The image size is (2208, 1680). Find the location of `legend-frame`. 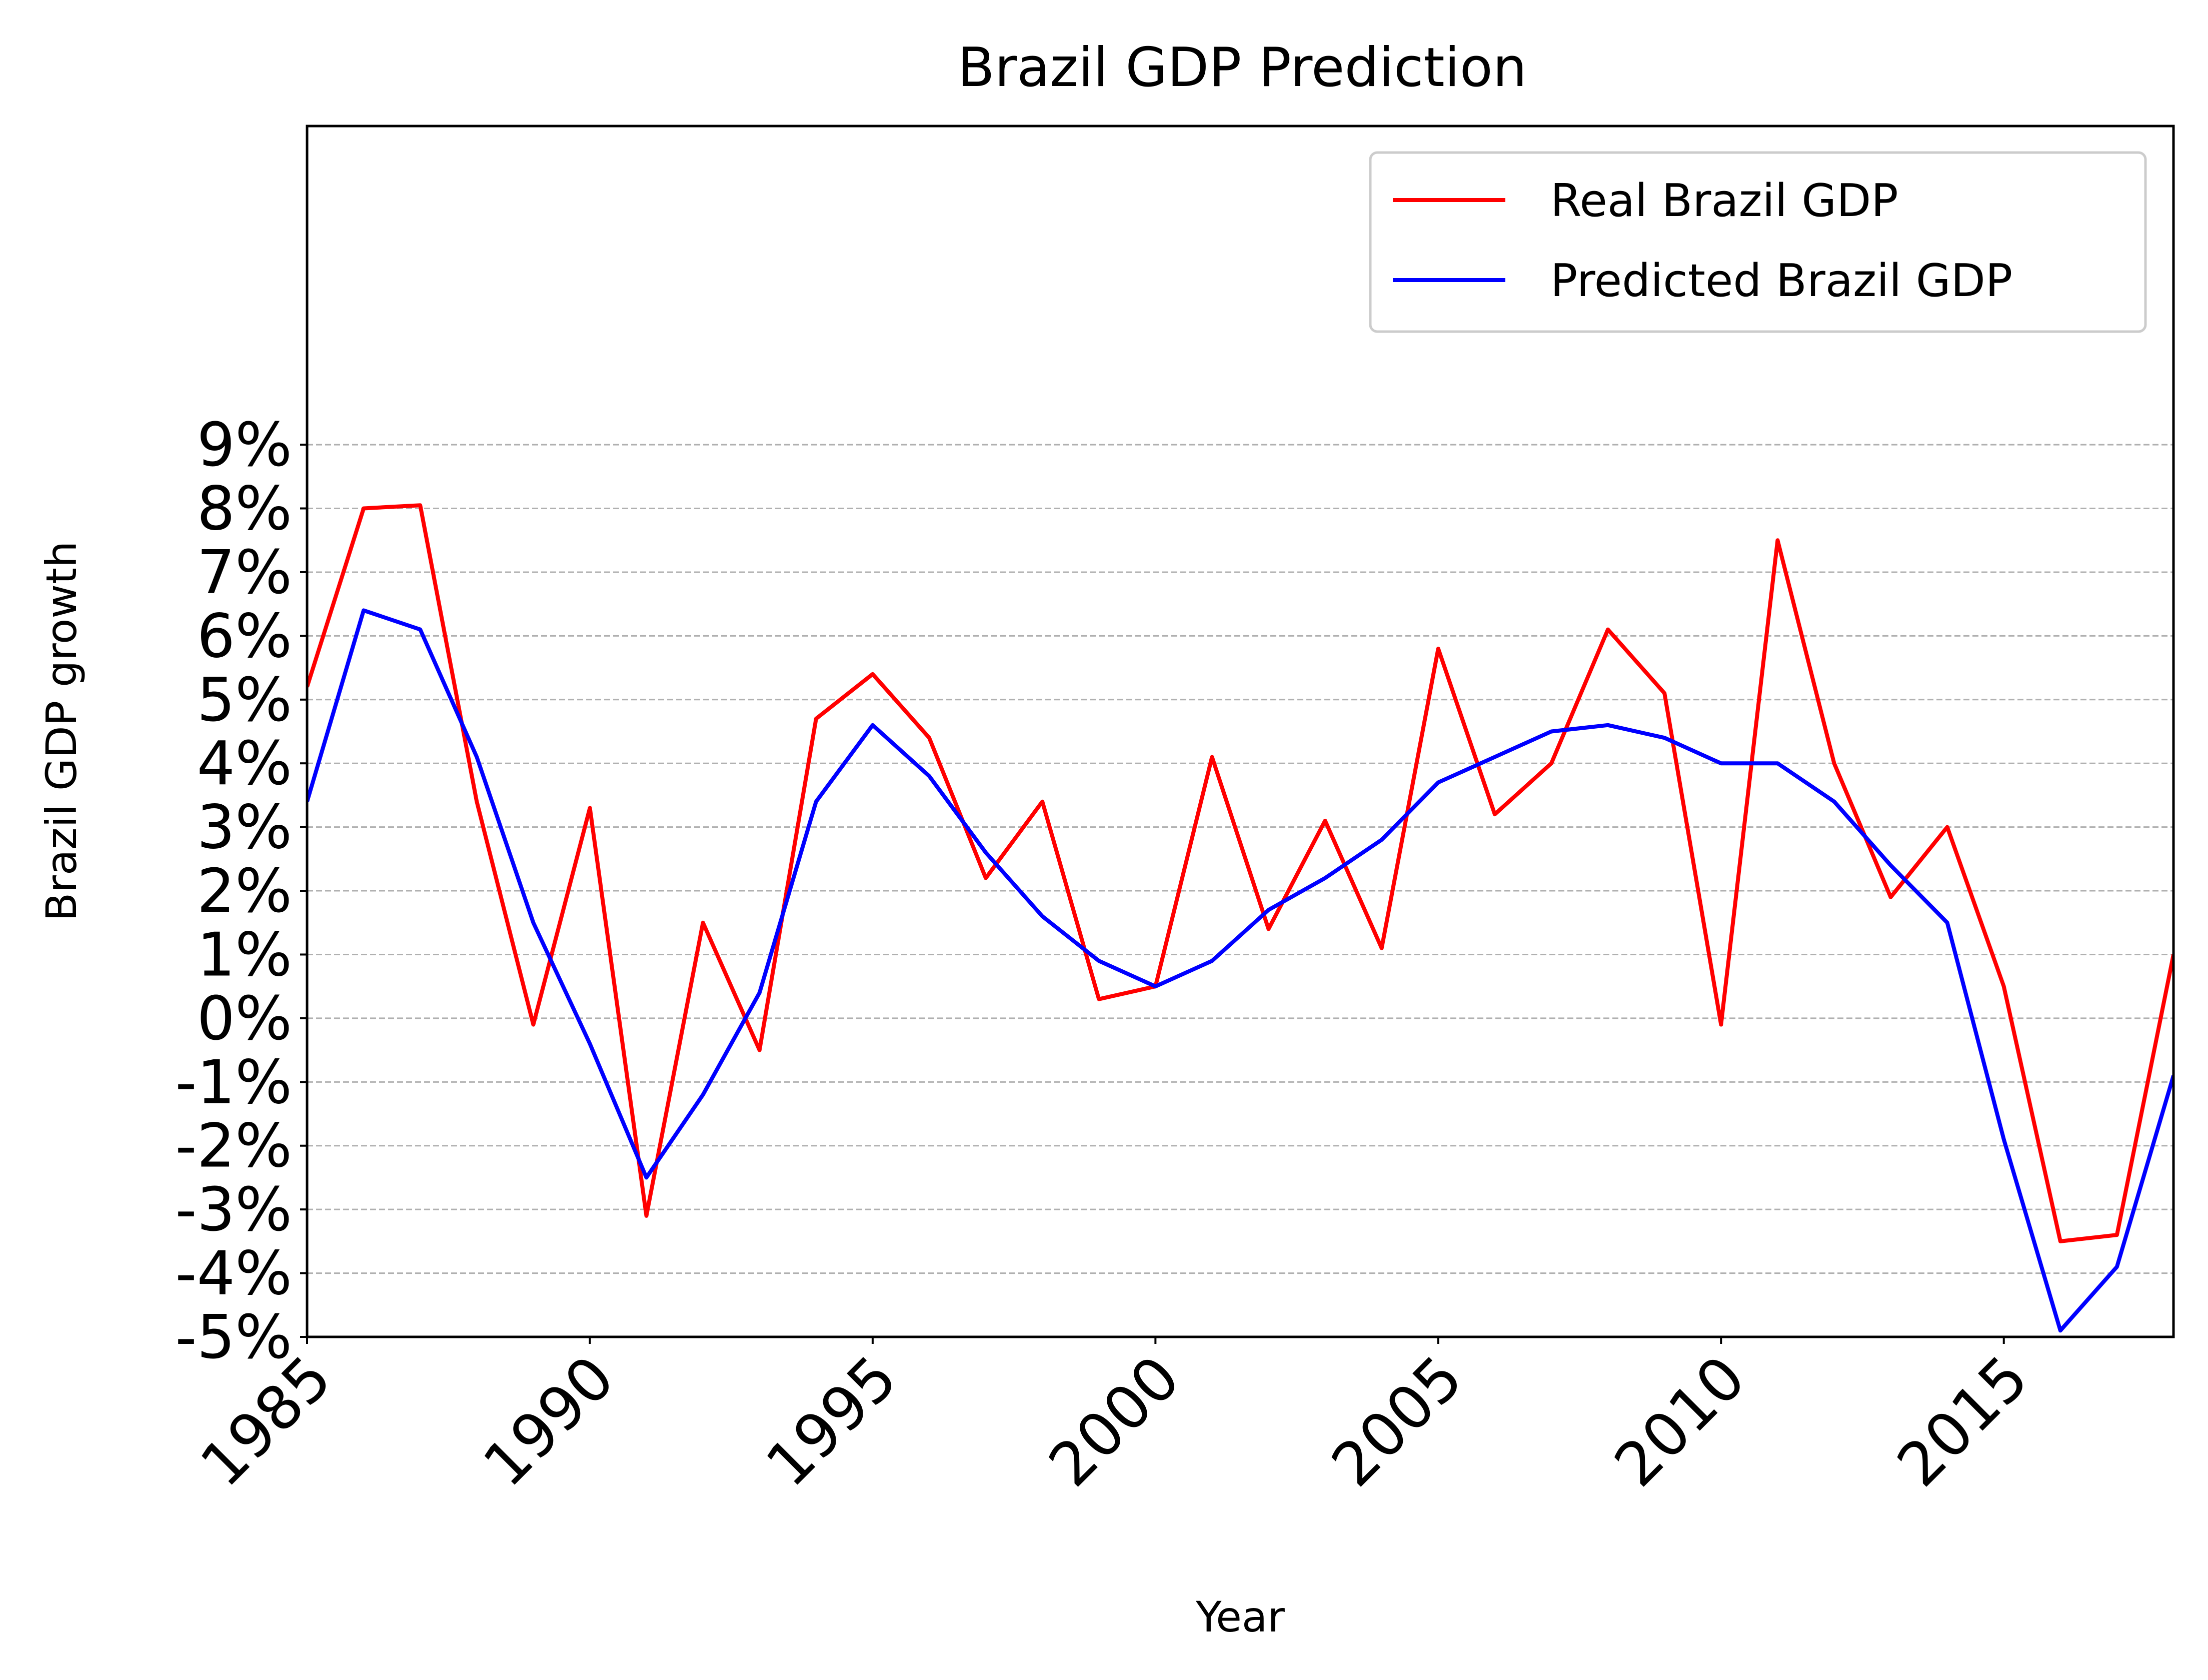

legend-frame is located at coordinates (1758, 242).